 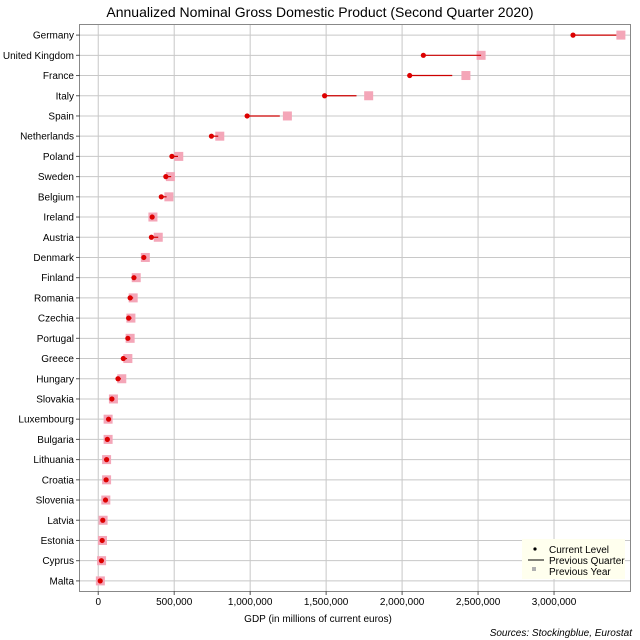 What do you see at coordinates (56, 177) in the screenshot?
I see `category-label: Sweden` at bounding box center [56, 177].